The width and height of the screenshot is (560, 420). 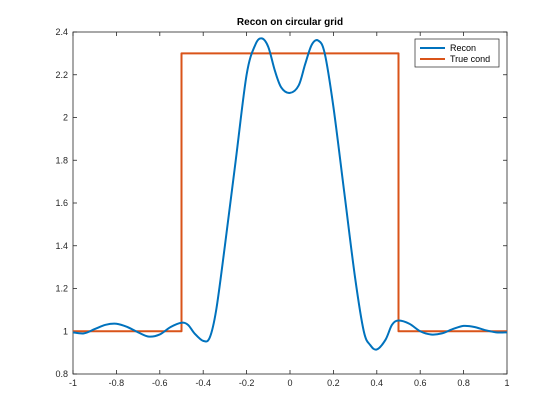 What do you see at coordinates (463, 383) in the screenshot?
I see `x-tick-label: 0.8` at bounding box center [463, 383].